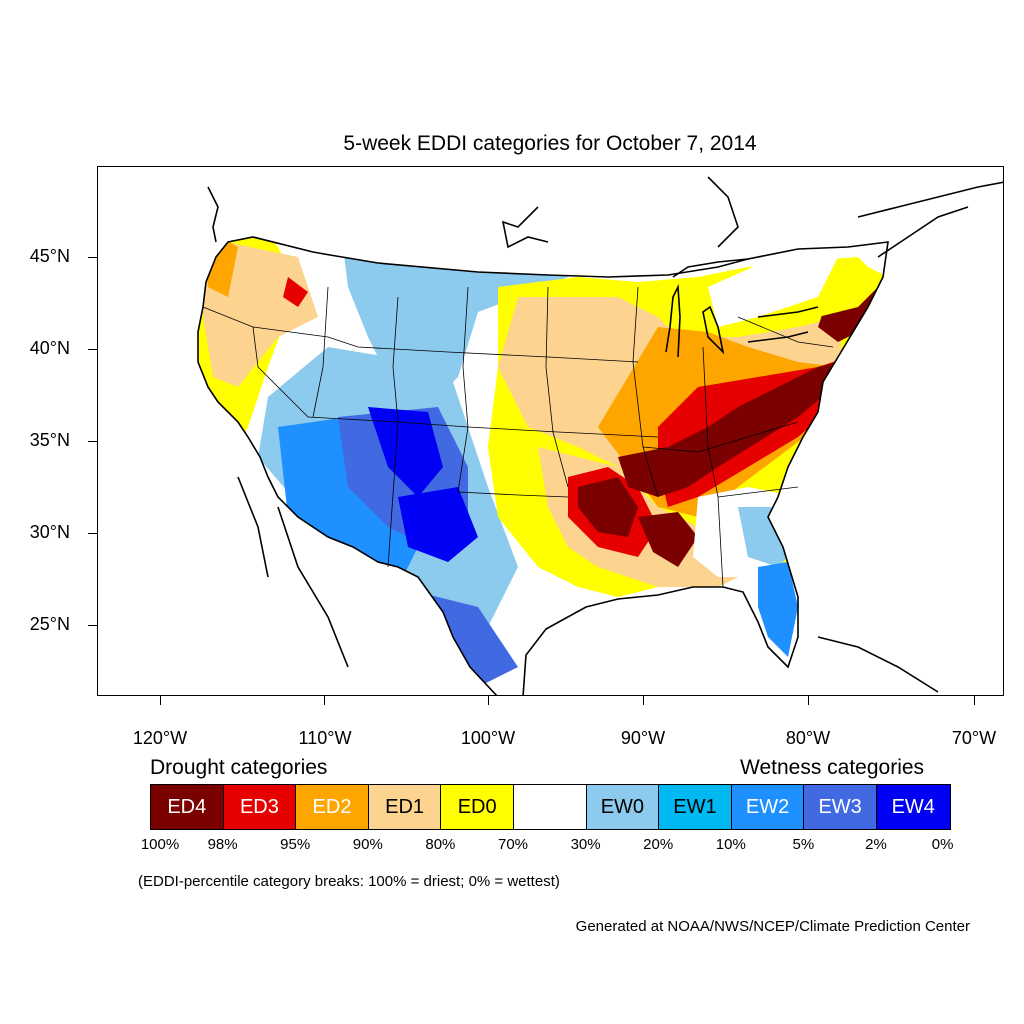 The image size is (1024, 1024). Describe the element at coordinates (367, 844) in the screenshot. I see `break-label: 90%` at that location.